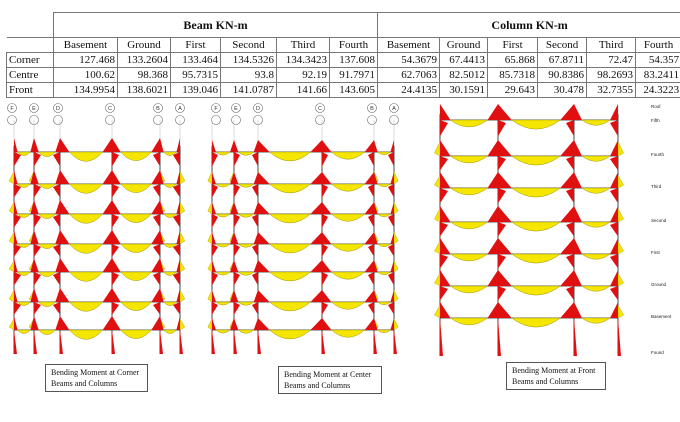 Image resolution: width=680 pixels, height=422 pixels. Describe the element at coordinates (85, 75) in the screenshot. I see `beam-moment-cell: 100.62` at that location.